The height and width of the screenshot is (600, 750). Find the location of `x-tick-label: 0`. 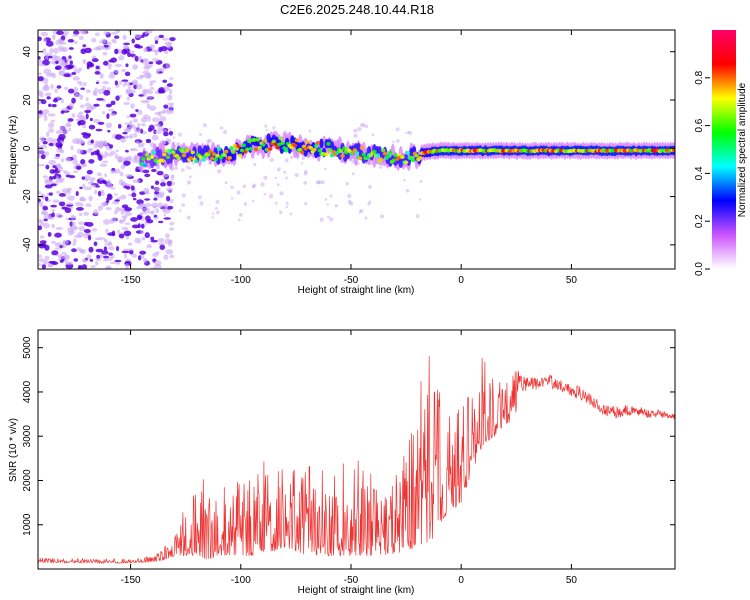

x-tick-label: 0 is located at coordinates (461, 280).